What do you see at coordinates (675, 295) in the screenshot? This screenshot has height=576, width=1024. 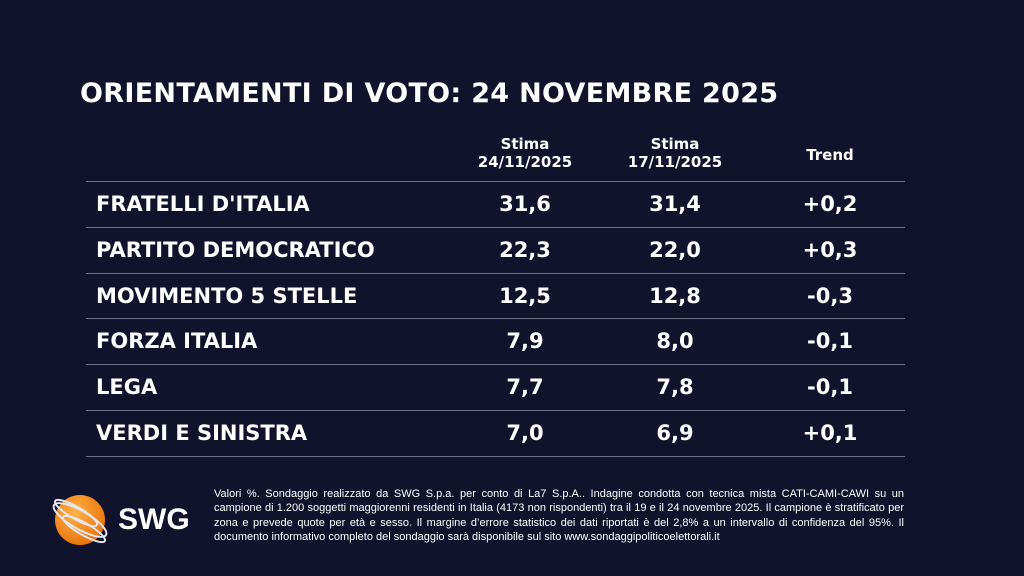 I see `previous-estimate: 12,8` at bounding box center [675, 295].